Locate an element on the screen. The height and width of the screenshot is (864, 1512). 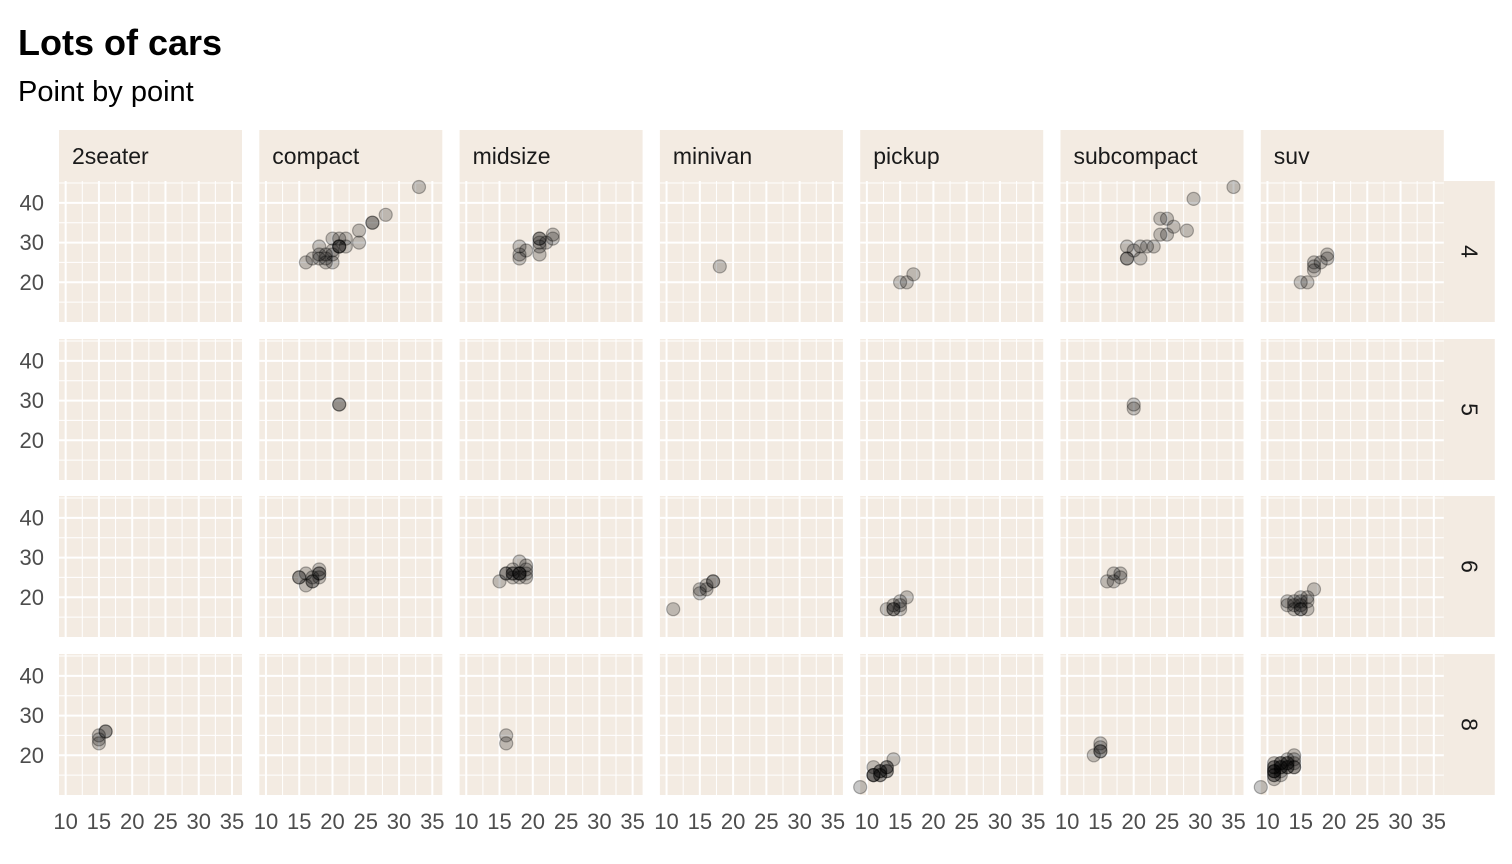
facet-label-subcompact: subcompact is located at coordinates (1136, 156).